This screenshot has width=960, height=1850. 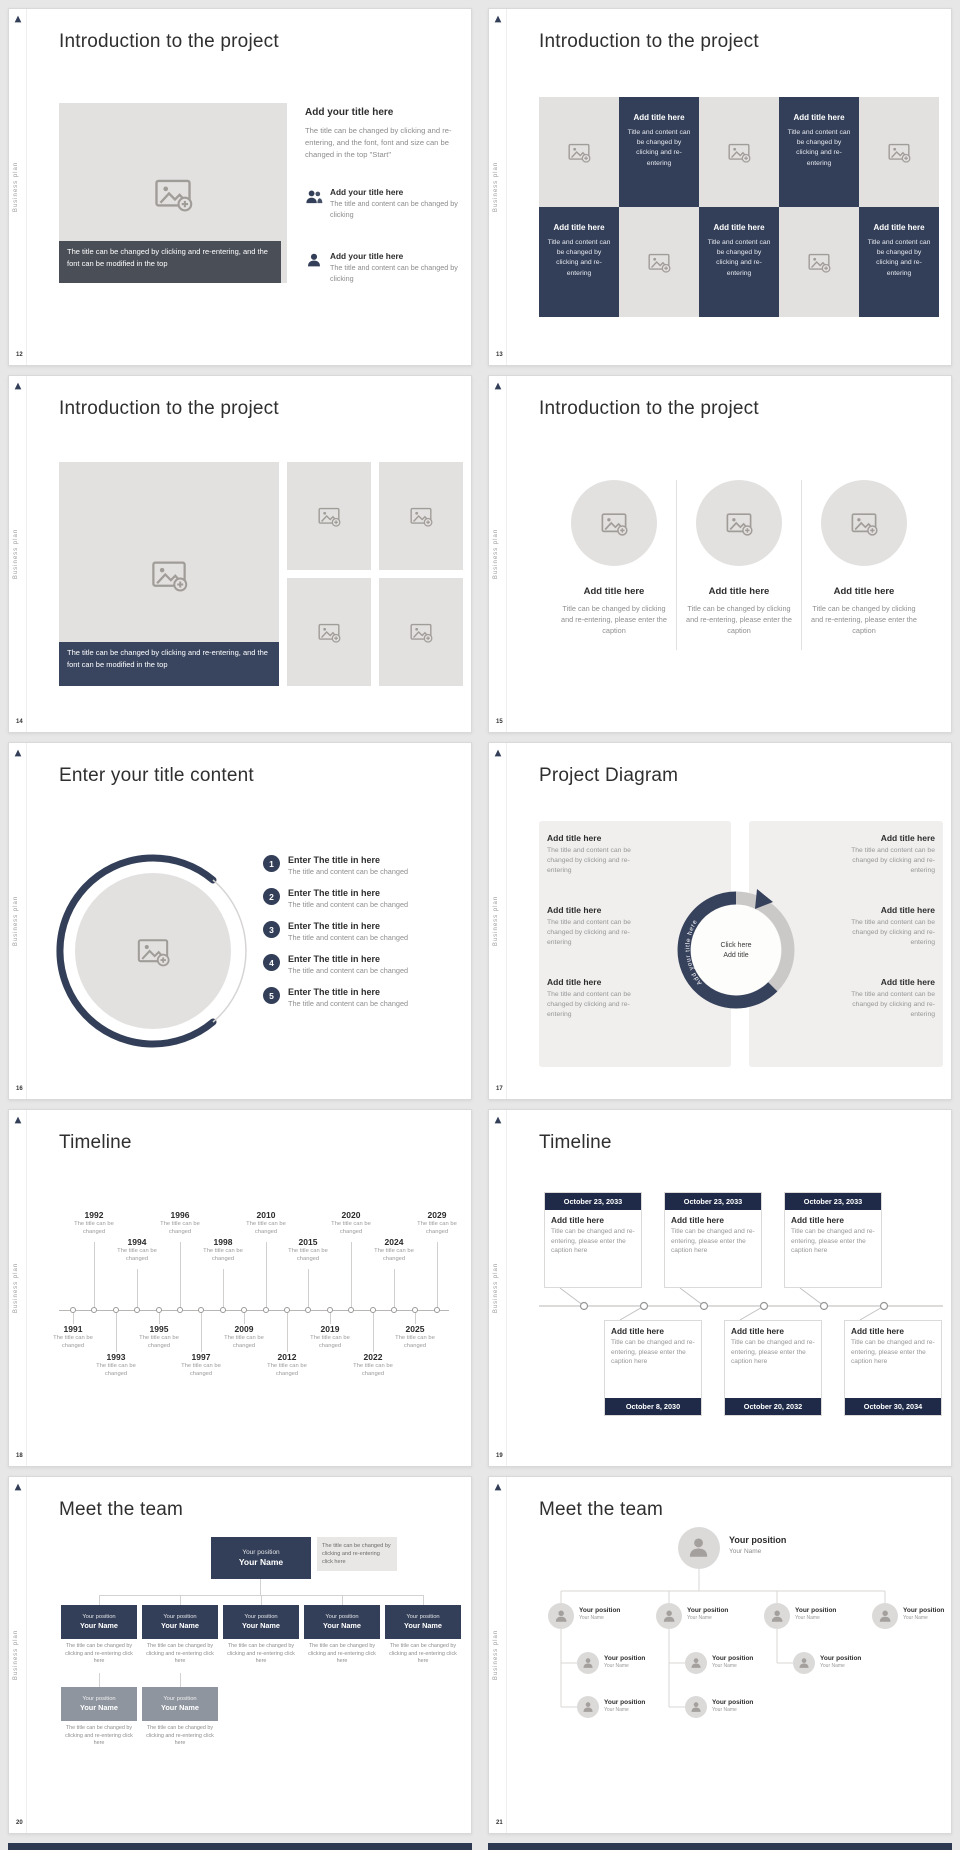 I want to click on cell-title: Add title here, so click(x=739, y=227).